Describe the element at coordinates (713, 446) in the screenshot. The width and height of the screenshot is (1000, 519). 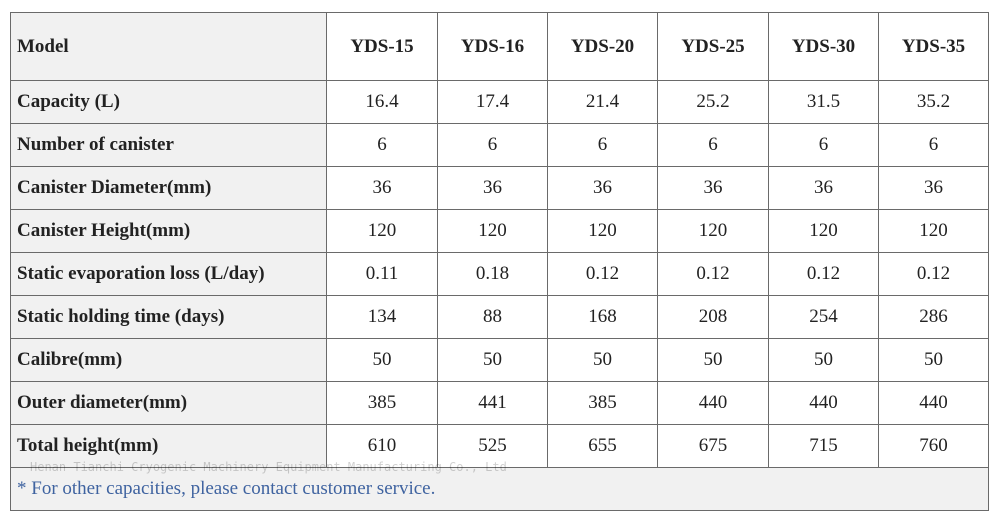
I see `cell: 675` at that location.